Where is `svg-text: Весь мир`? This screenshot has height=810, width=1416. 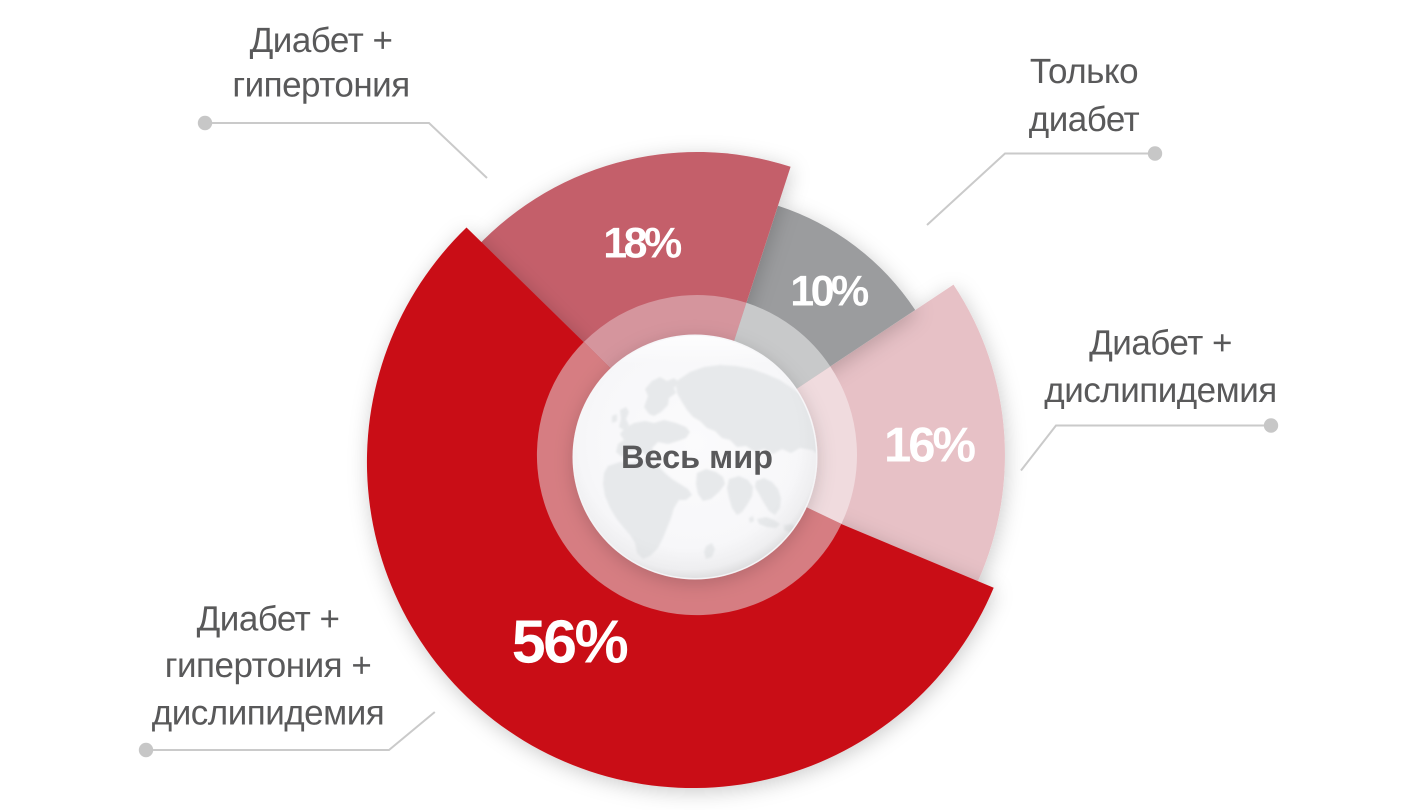
svg-text: Весь мир is located at coordinates (697, 457).